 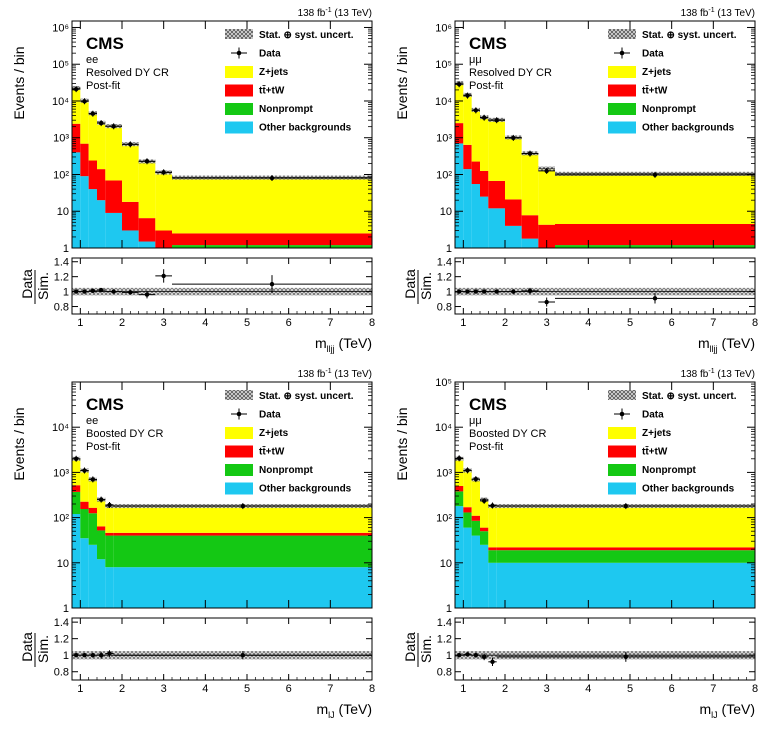 What do you see at coordinates (653, 415) in the screenshot?
I see `legend-label: Data` at bounding box center [653, 415].